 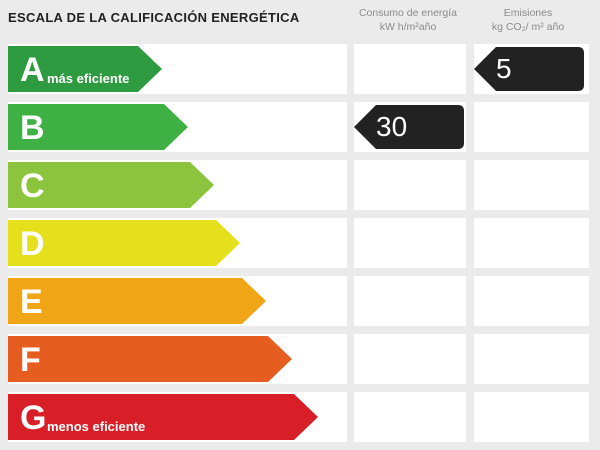 What do you see at coordinates (33, 418) in the screenshot?
I see `rating-letter: G` at bounding box center [33, 418].